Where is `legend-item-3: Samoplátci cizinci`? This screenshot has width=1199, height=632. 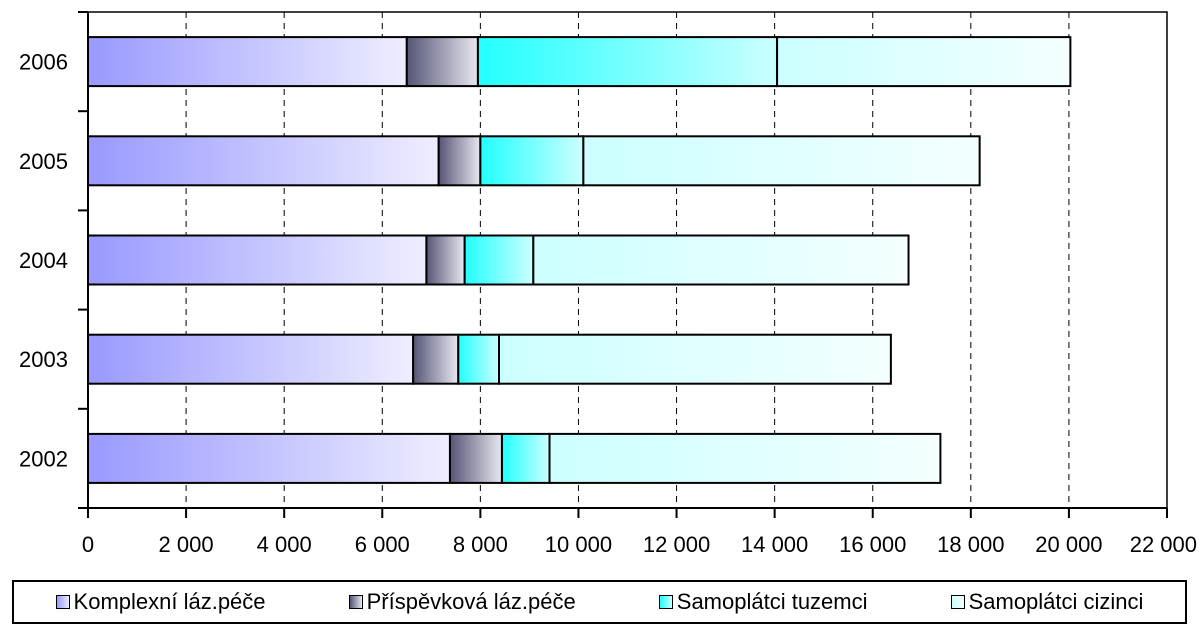 legend-item-3: Samoplátci cizinci is located at coordinates (1047, 602).